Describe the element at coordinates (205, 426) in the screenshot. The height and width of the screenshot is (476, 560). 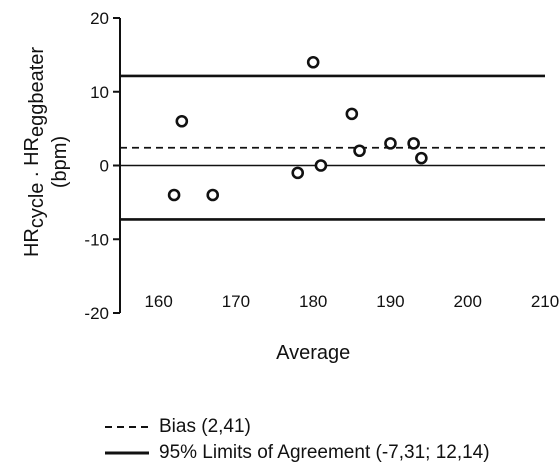
I see `legend-bias-label: Bias (2,41)` at that location.